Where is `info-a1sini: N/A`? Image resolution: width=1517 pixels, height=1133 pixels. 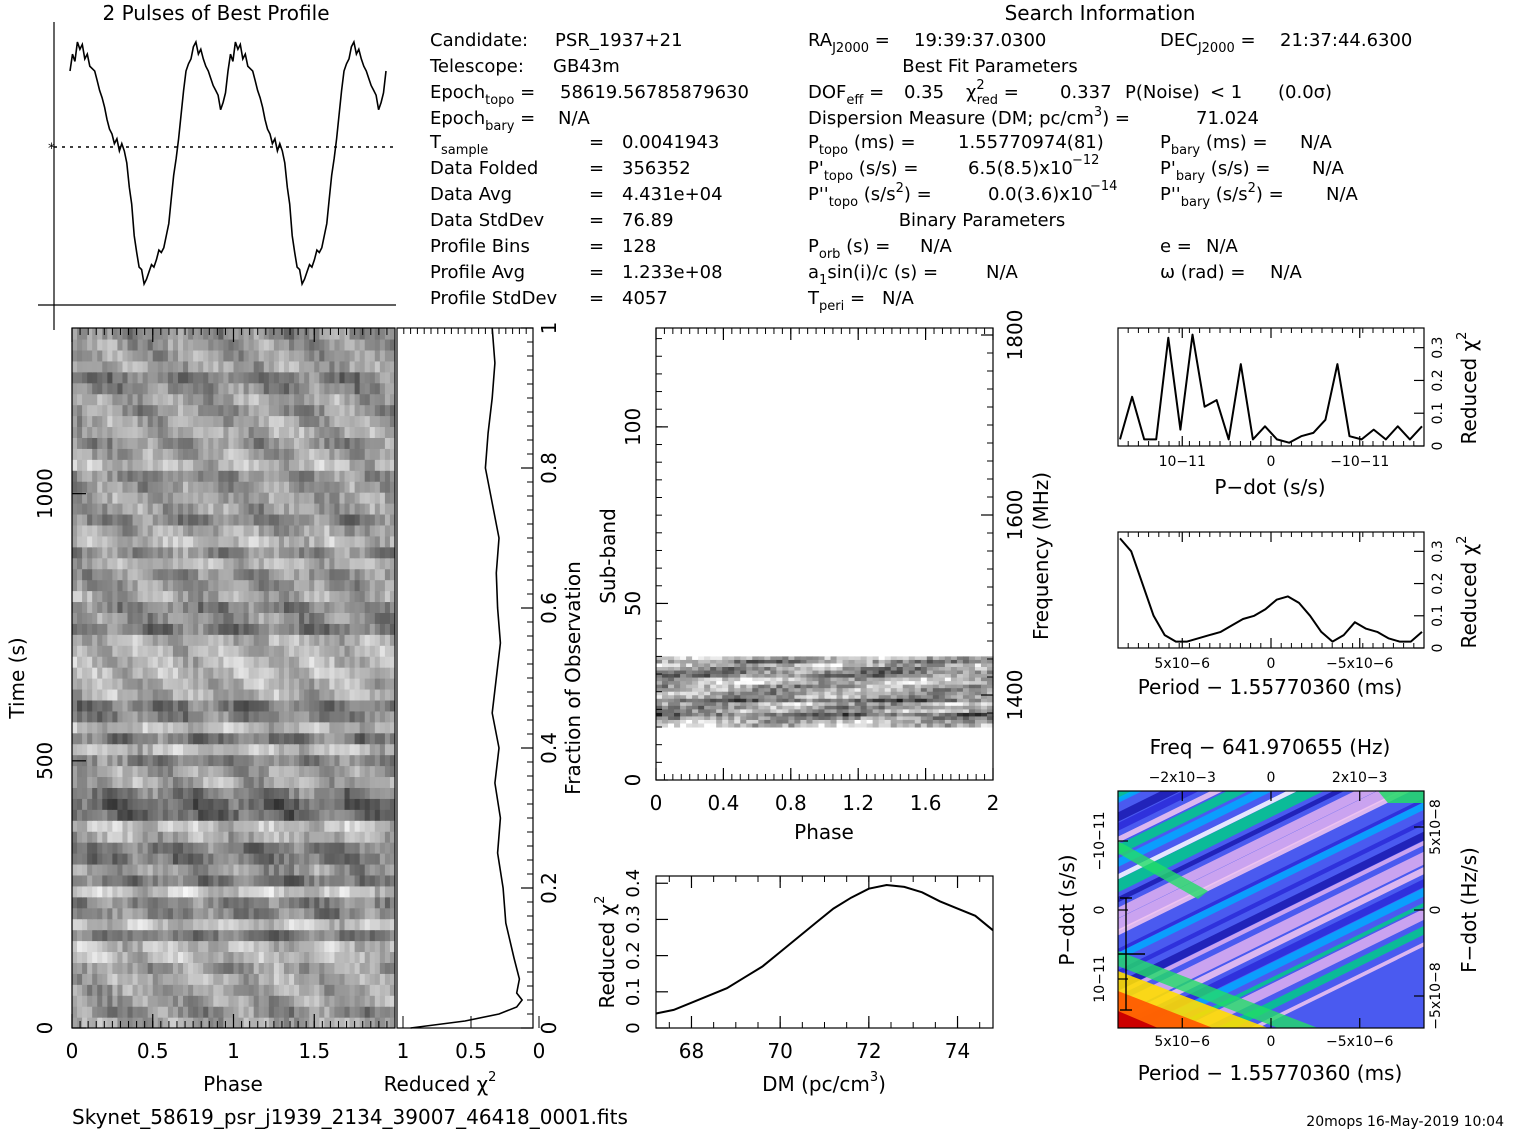
info-a1sini: N/A is located at coordinates (1002, 272).